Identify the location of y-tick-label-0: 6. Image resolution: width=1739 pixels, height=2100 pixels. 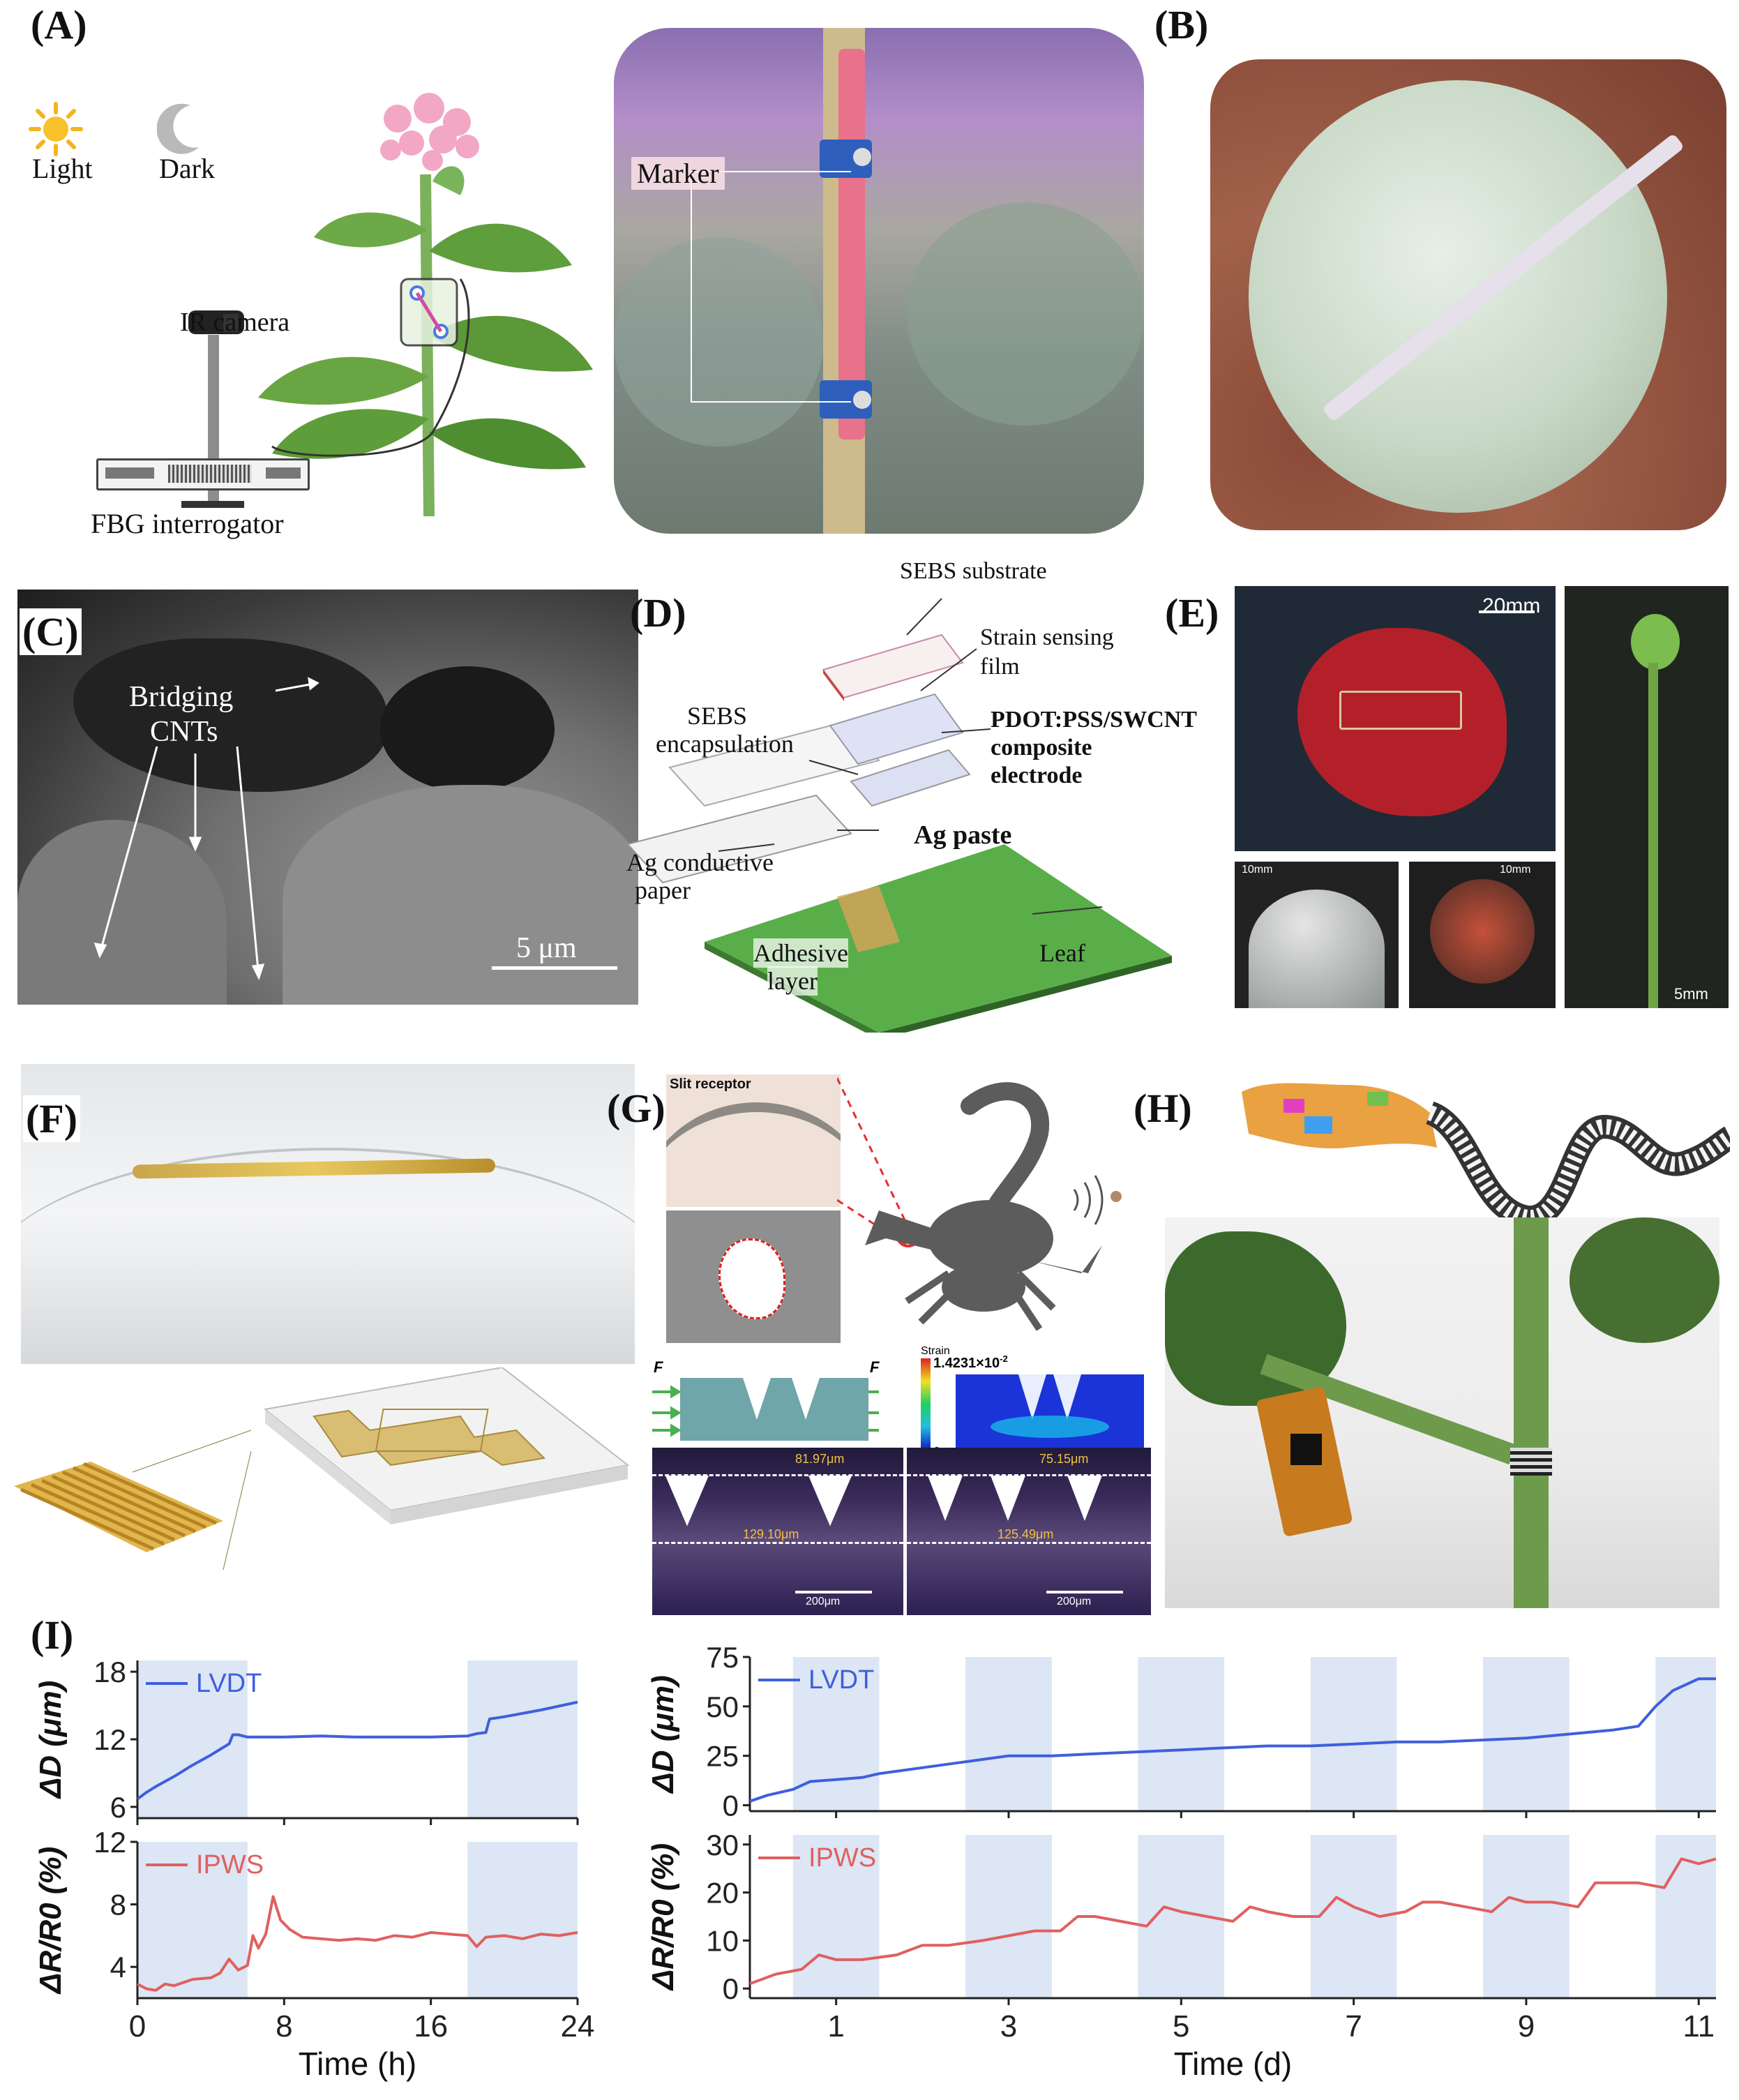
(118, 1807).